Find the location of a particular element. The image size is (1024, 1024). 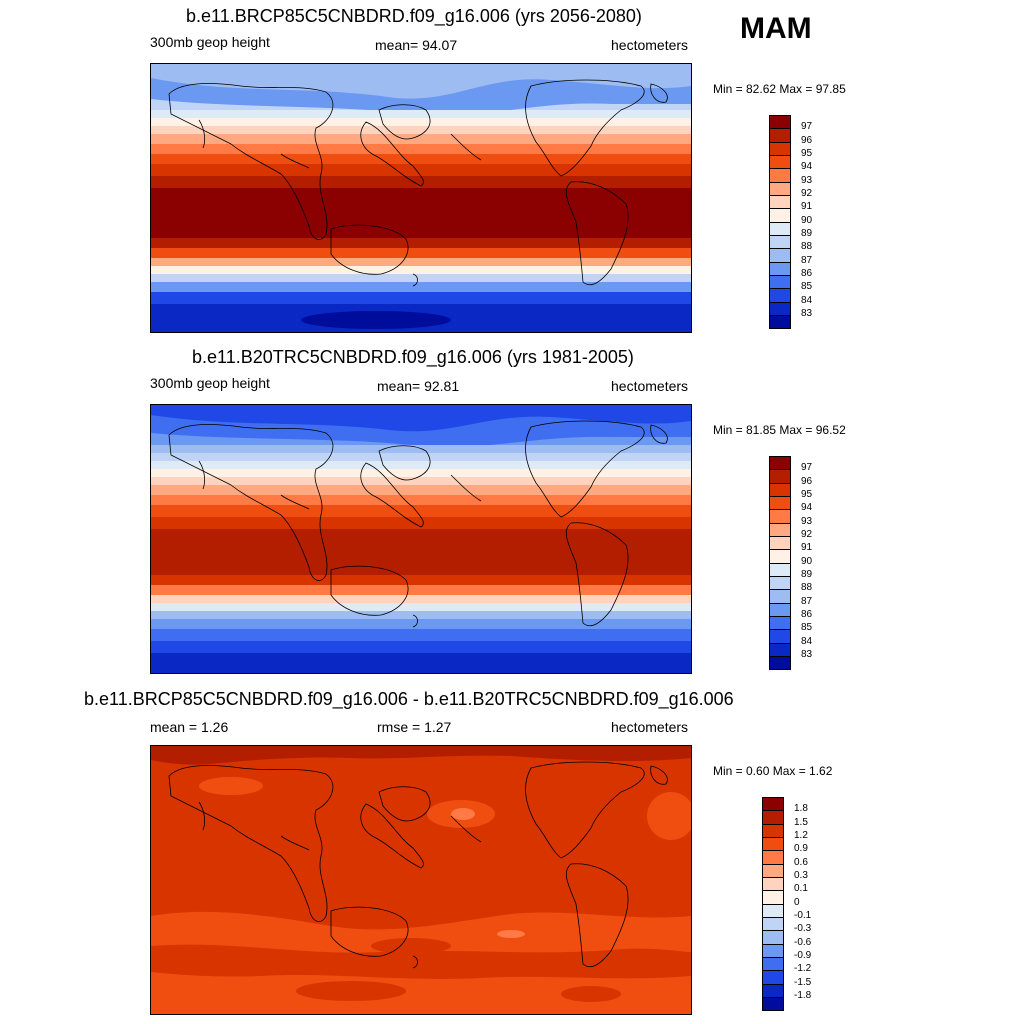

panel-2-map-svg is located at coordinates (421, 539).